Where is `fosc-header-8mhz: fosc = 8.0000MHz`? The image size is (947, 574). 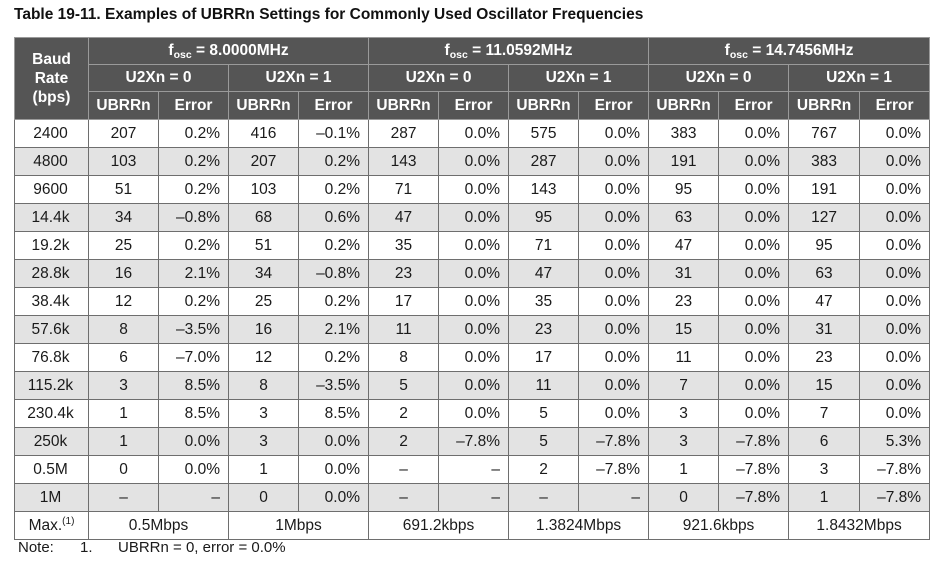
fosc-header-8mhz: fosc = 8.0000MHz is located at coordinates (228, 51).